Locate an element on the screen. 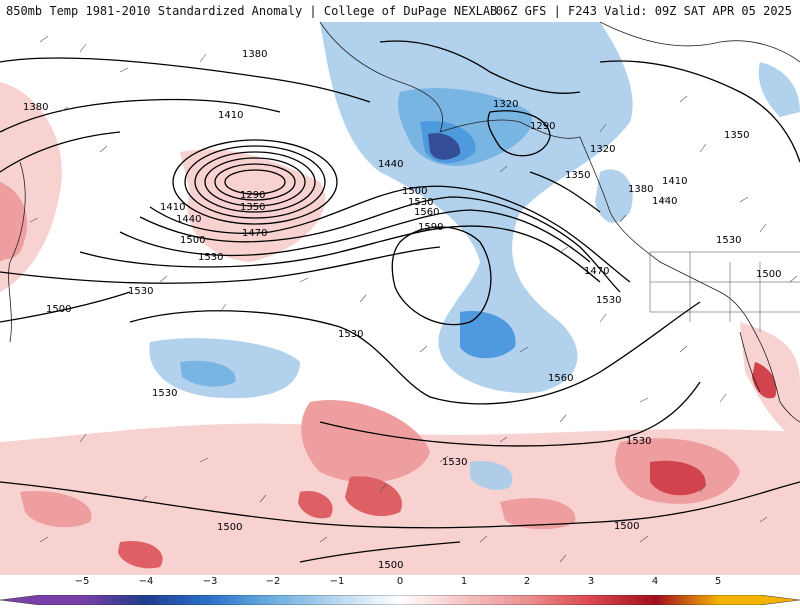  colorbar-tick: −2 is located at coordinates (273, 581).